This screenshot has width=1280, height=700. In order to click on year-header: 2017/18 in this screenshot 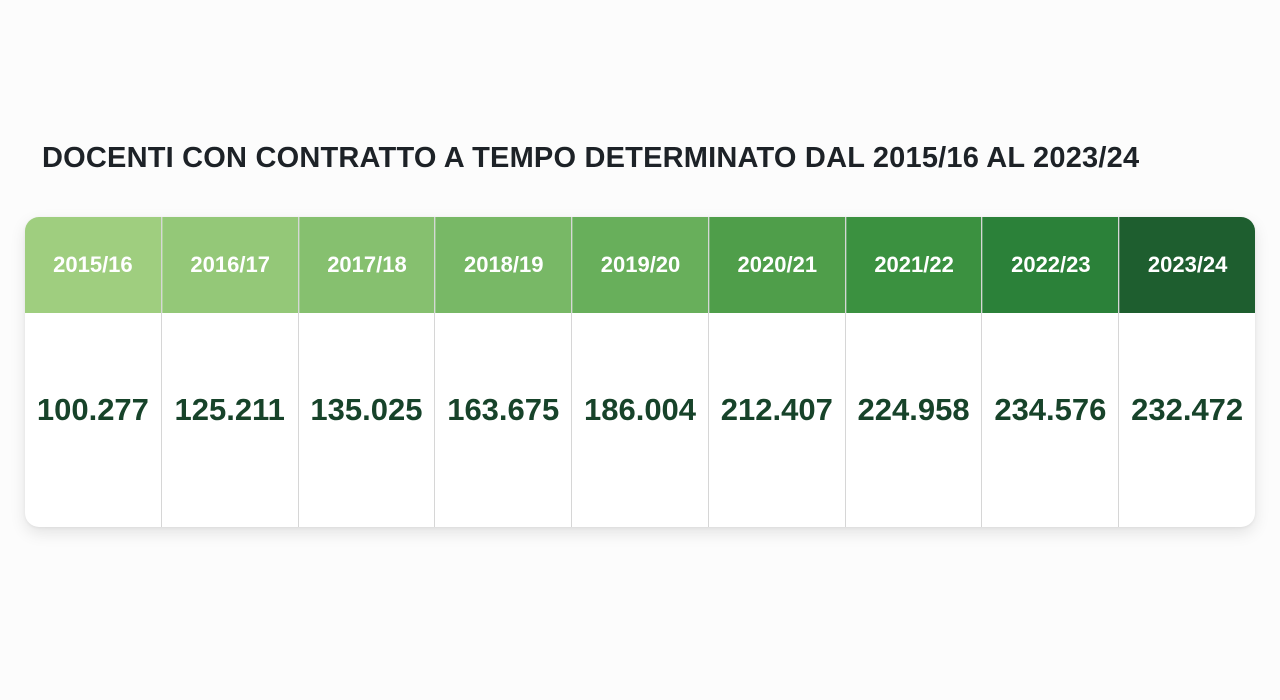, I will do `click(366, 265)`.